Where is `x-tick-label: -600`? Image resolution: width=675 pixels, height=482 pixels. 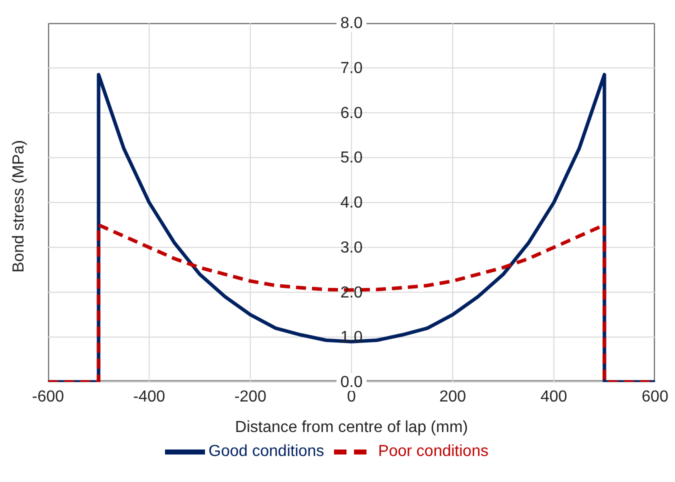 x-tick-label: -600 is located at coordinates (48, 397).